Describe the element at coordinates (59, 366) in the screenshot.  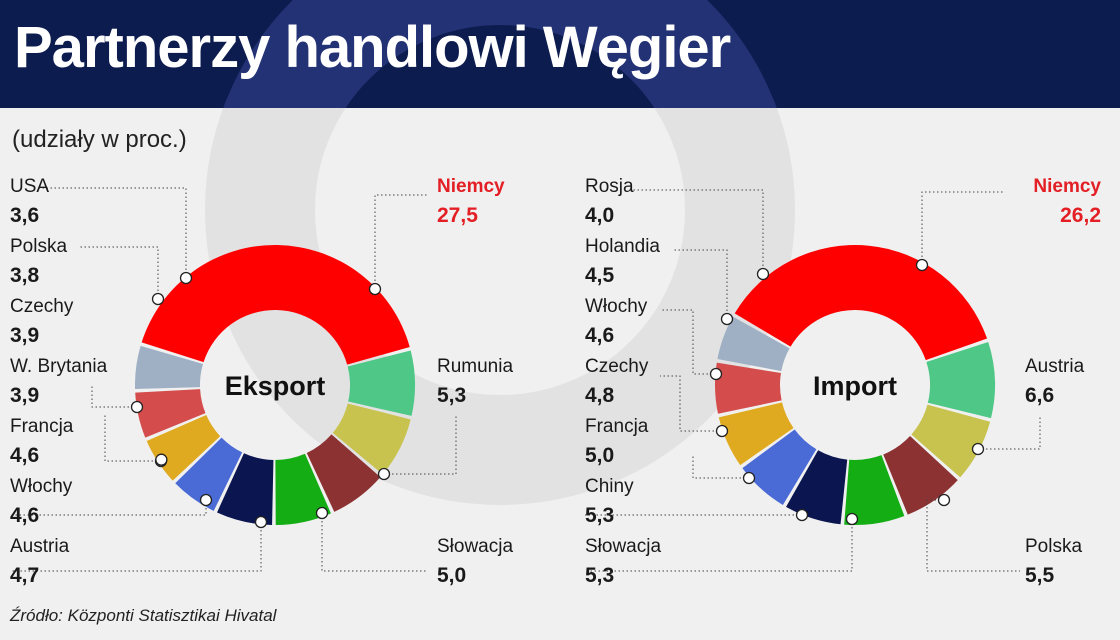
I see `slice-label-name: W. Brytania` at that location.